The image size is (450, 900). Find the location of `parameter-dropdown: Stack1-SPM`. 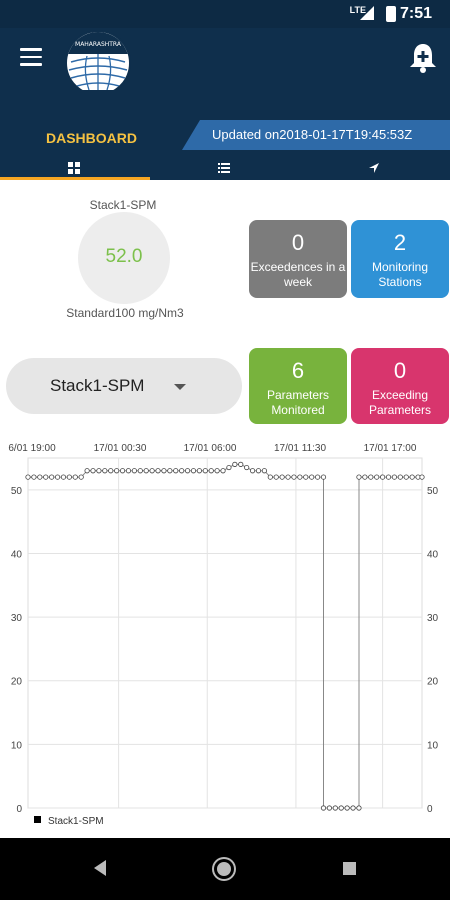

parameter-dropdown: Stack1-SPM is located at coordinates (124, 386).